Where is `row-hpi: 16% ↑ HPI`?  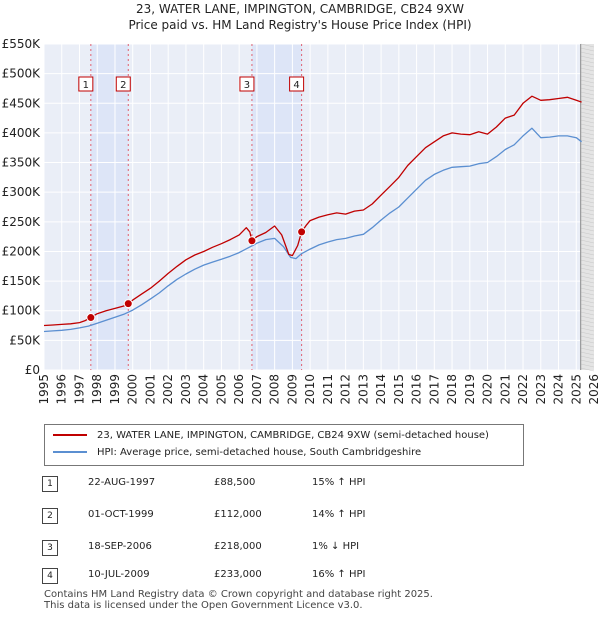 row-hpi: 16% ↑ HPI is located at coordinates (339, 574).